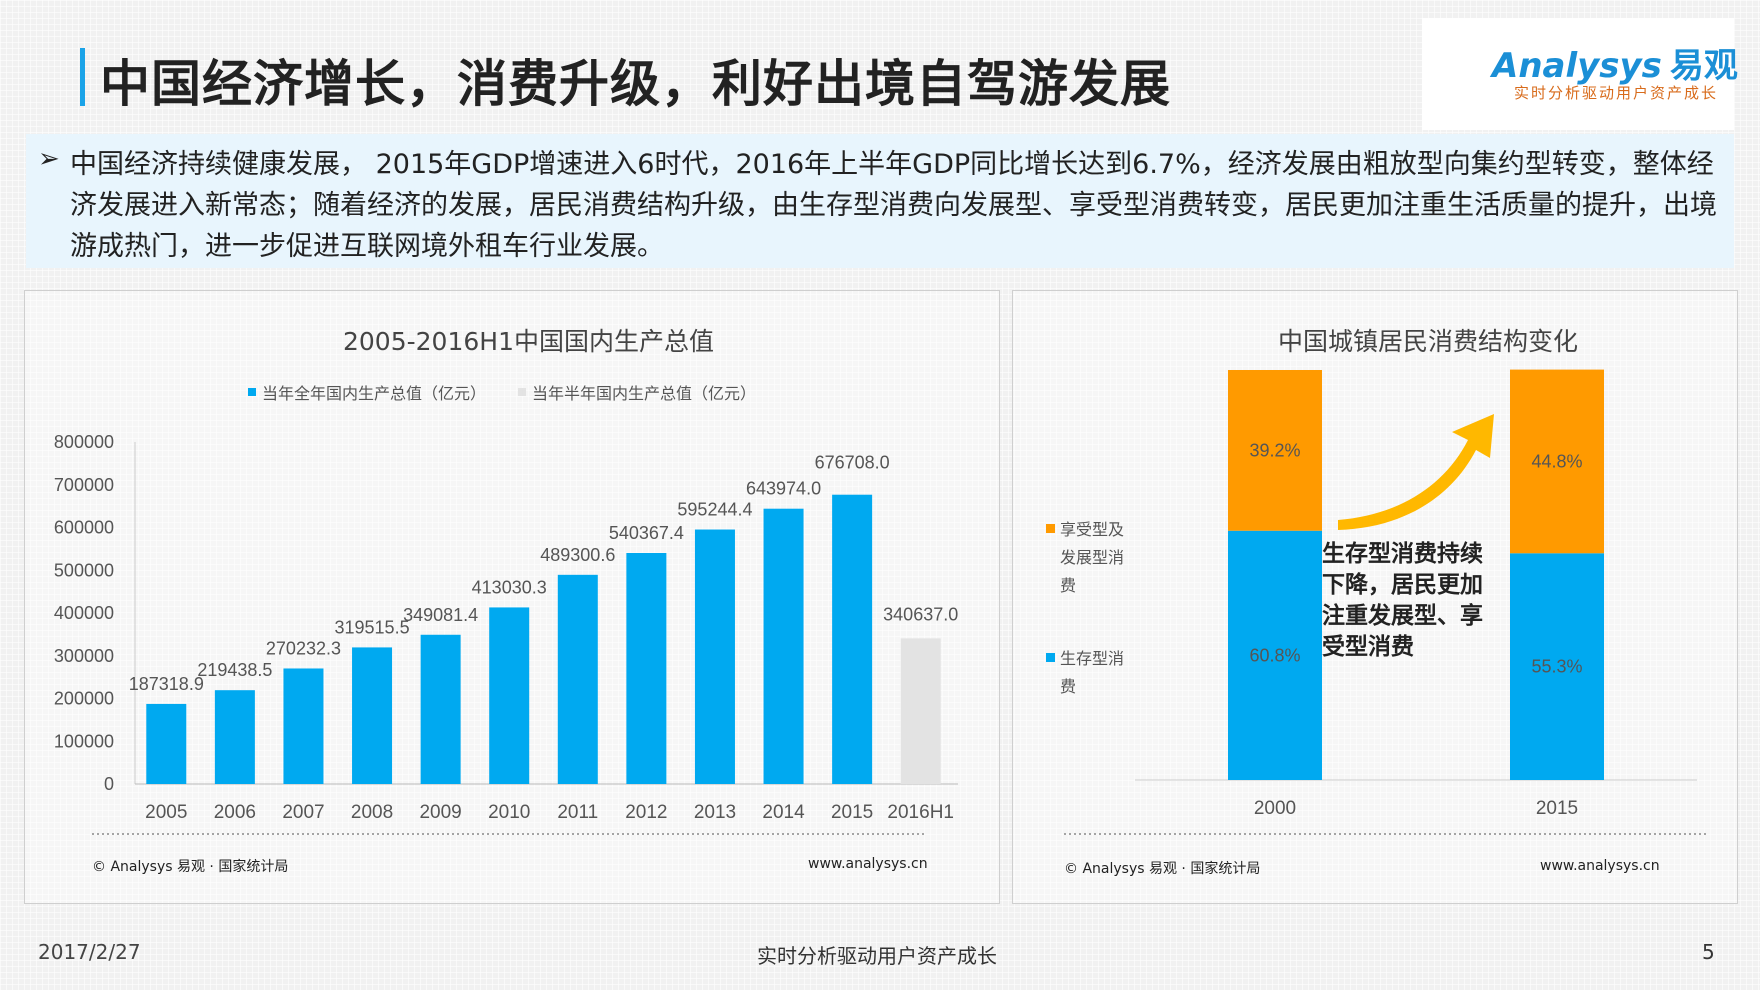  I want to click on gdp-data-label: 340637.0, so click(920, 614).